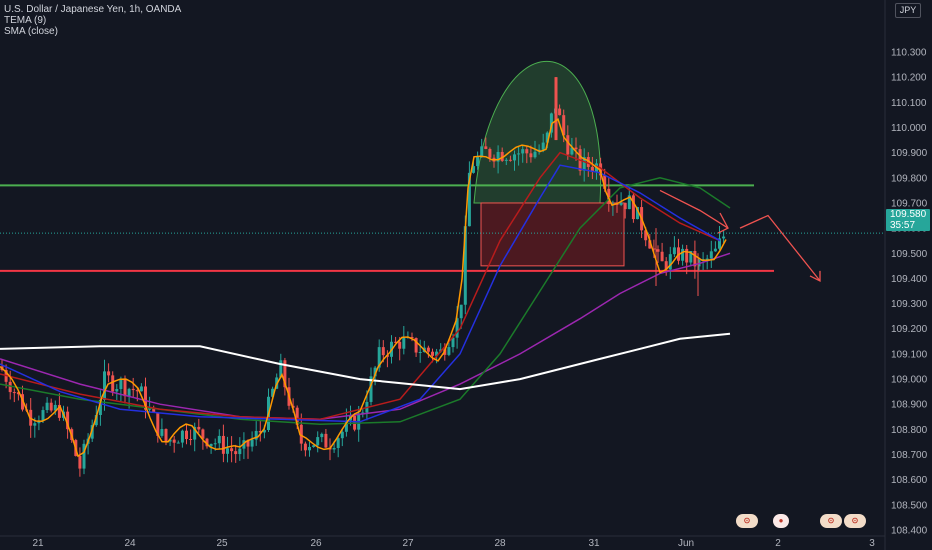  Describe the element at coordinates (909, 254) in the screenshot. I see `y-tick-label: 109.500` at that location.